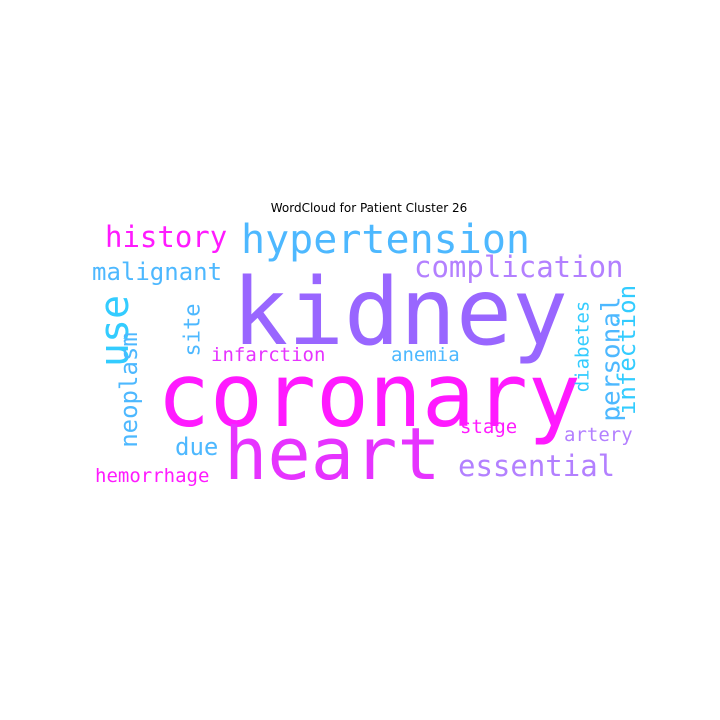 The image size is (720, 720). I want to click on word-history: history, so click(166, 237).